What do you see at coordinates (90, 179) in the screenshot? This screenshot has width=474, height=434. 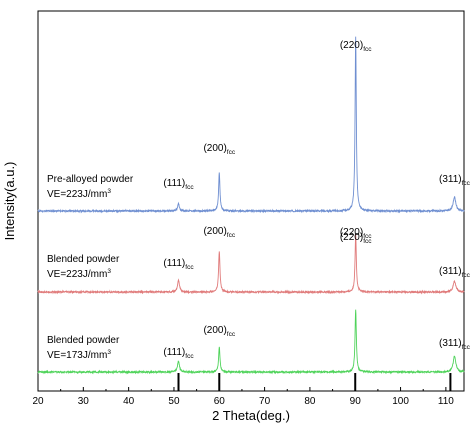 I see `series-label: Pre-alloyed powder` at bounding box center [90, 179].